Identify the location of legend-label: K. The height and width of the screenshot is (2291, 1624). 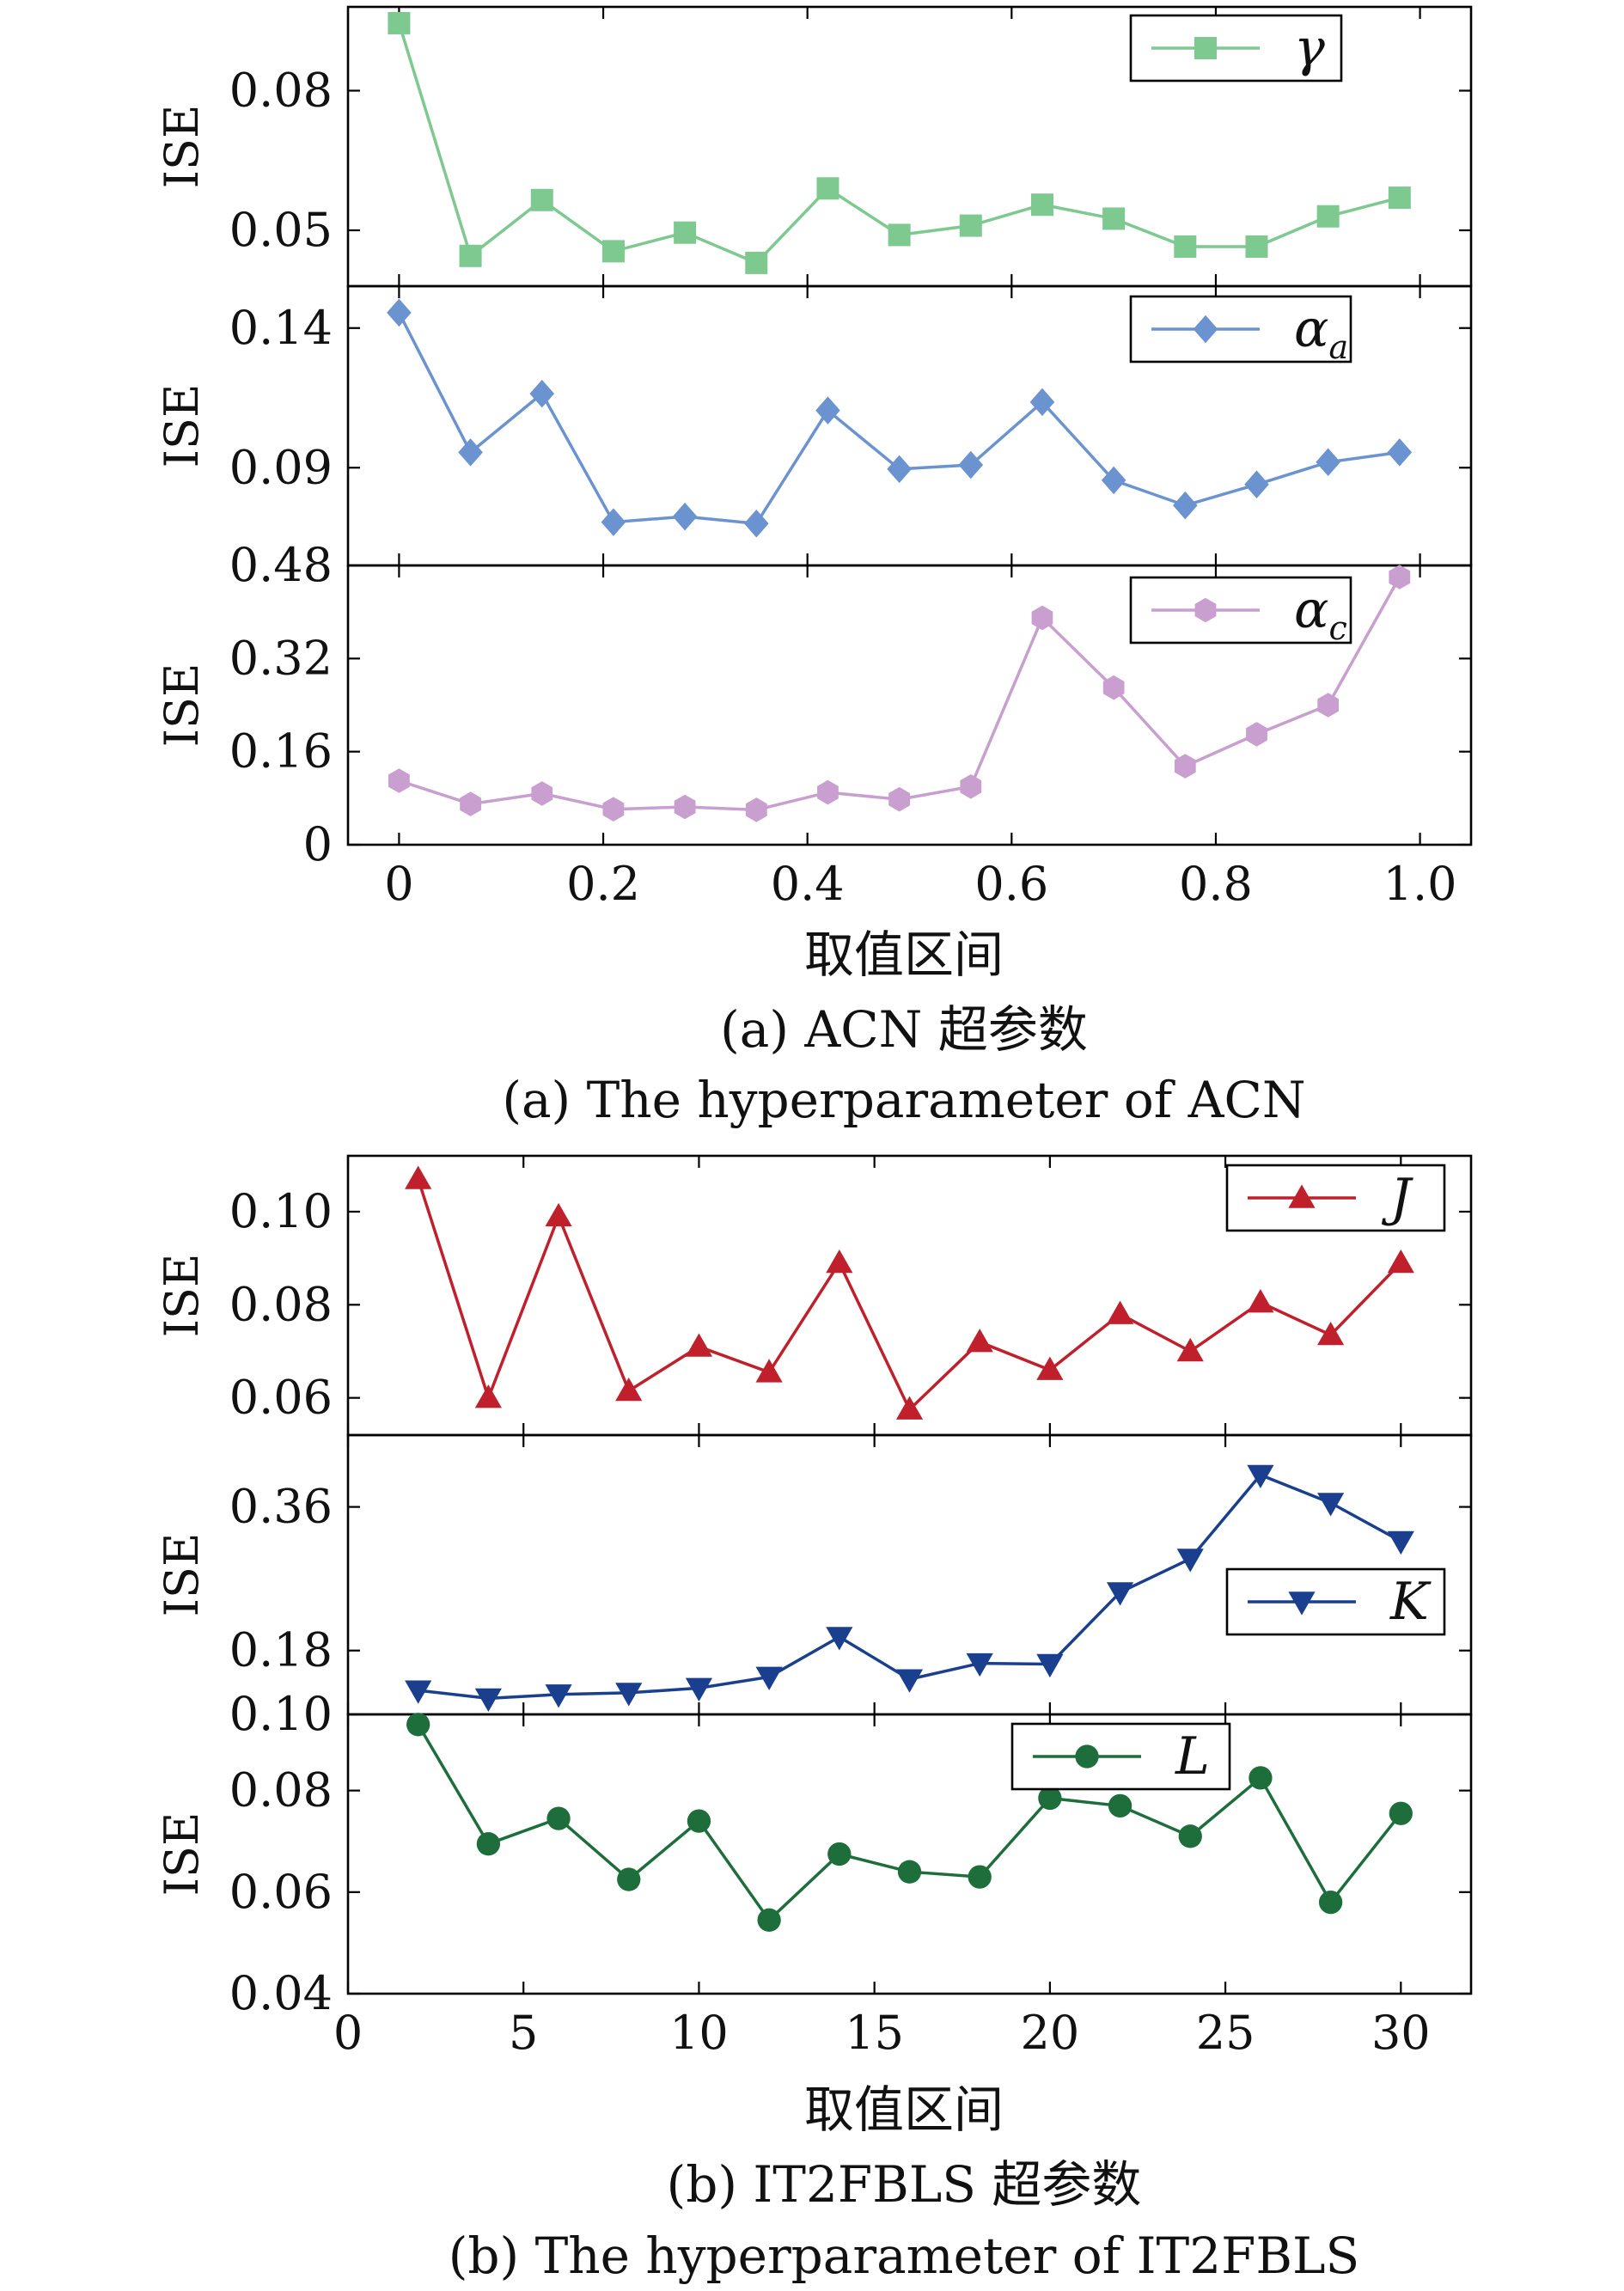
(1410, 1602).